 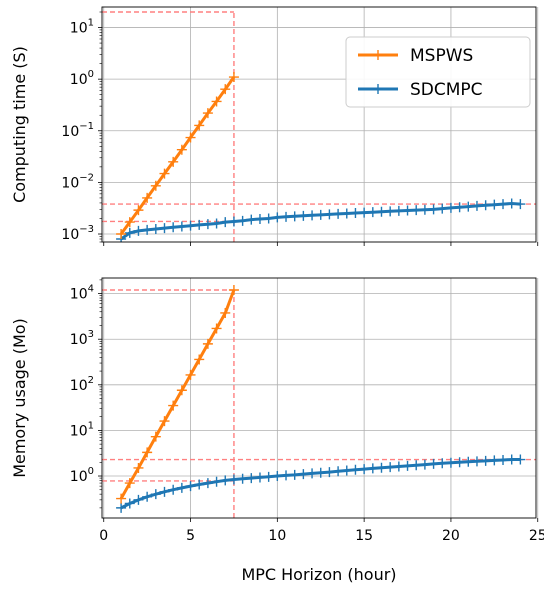 What do you see at coordinates (77, 130) in the screenshot?
I see `y-tick-label: 10⁻¹` at bounding box center [77, 130].